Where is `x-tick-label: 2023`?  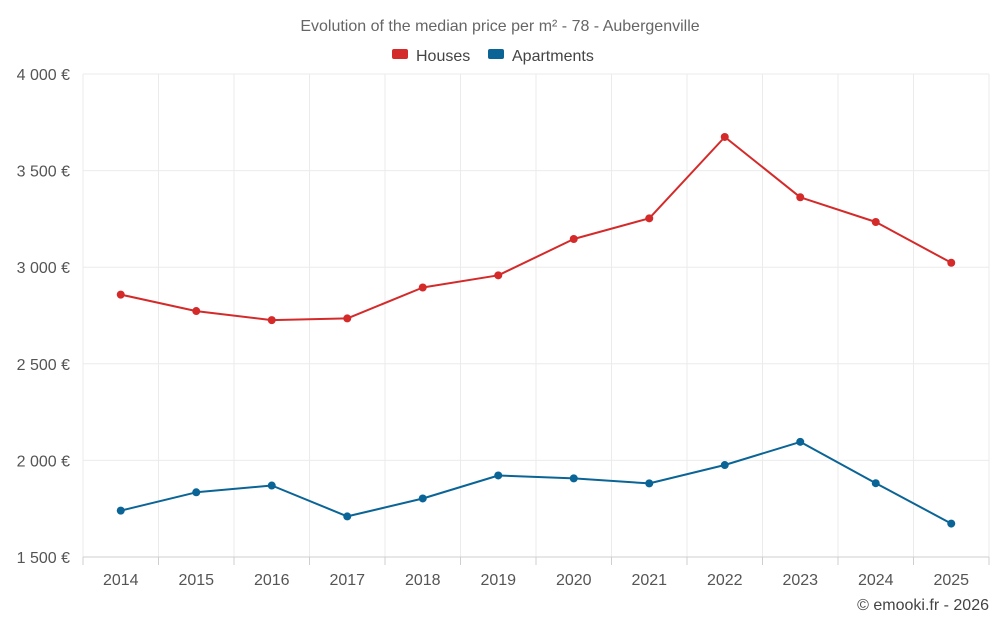
x-tick-label: 2023 is located at coordinates (800, 580).